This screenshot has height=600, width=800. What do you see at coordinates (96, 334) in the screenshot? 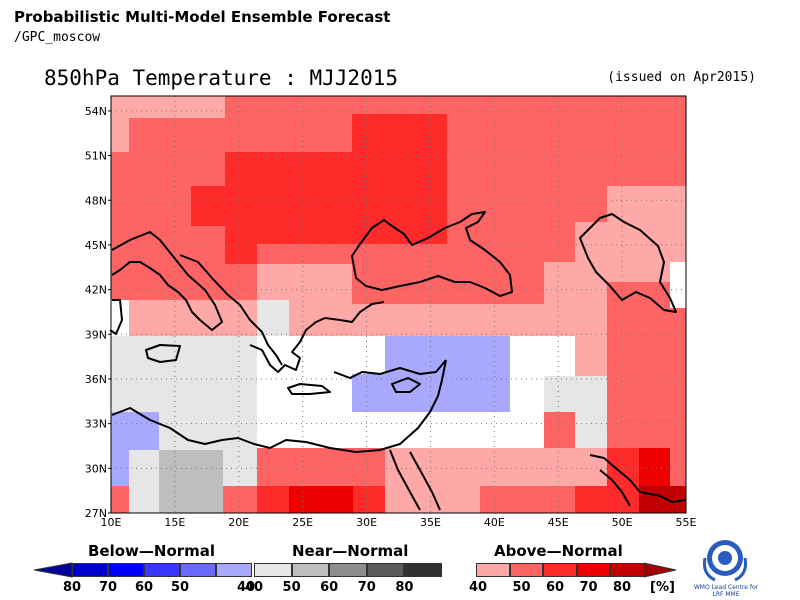
I see `lat-label: 39N` at bounding box center [96, 334].